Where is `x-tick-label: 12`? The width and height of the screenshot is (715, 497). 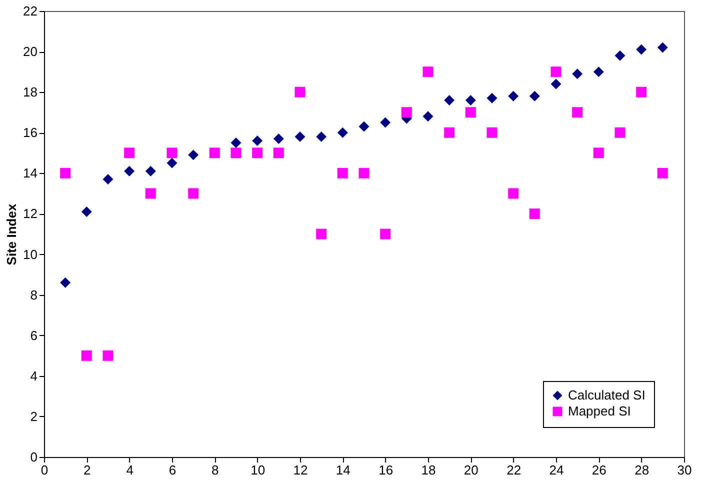 x-tick-label: 12 is located at coordinates (300, 470).